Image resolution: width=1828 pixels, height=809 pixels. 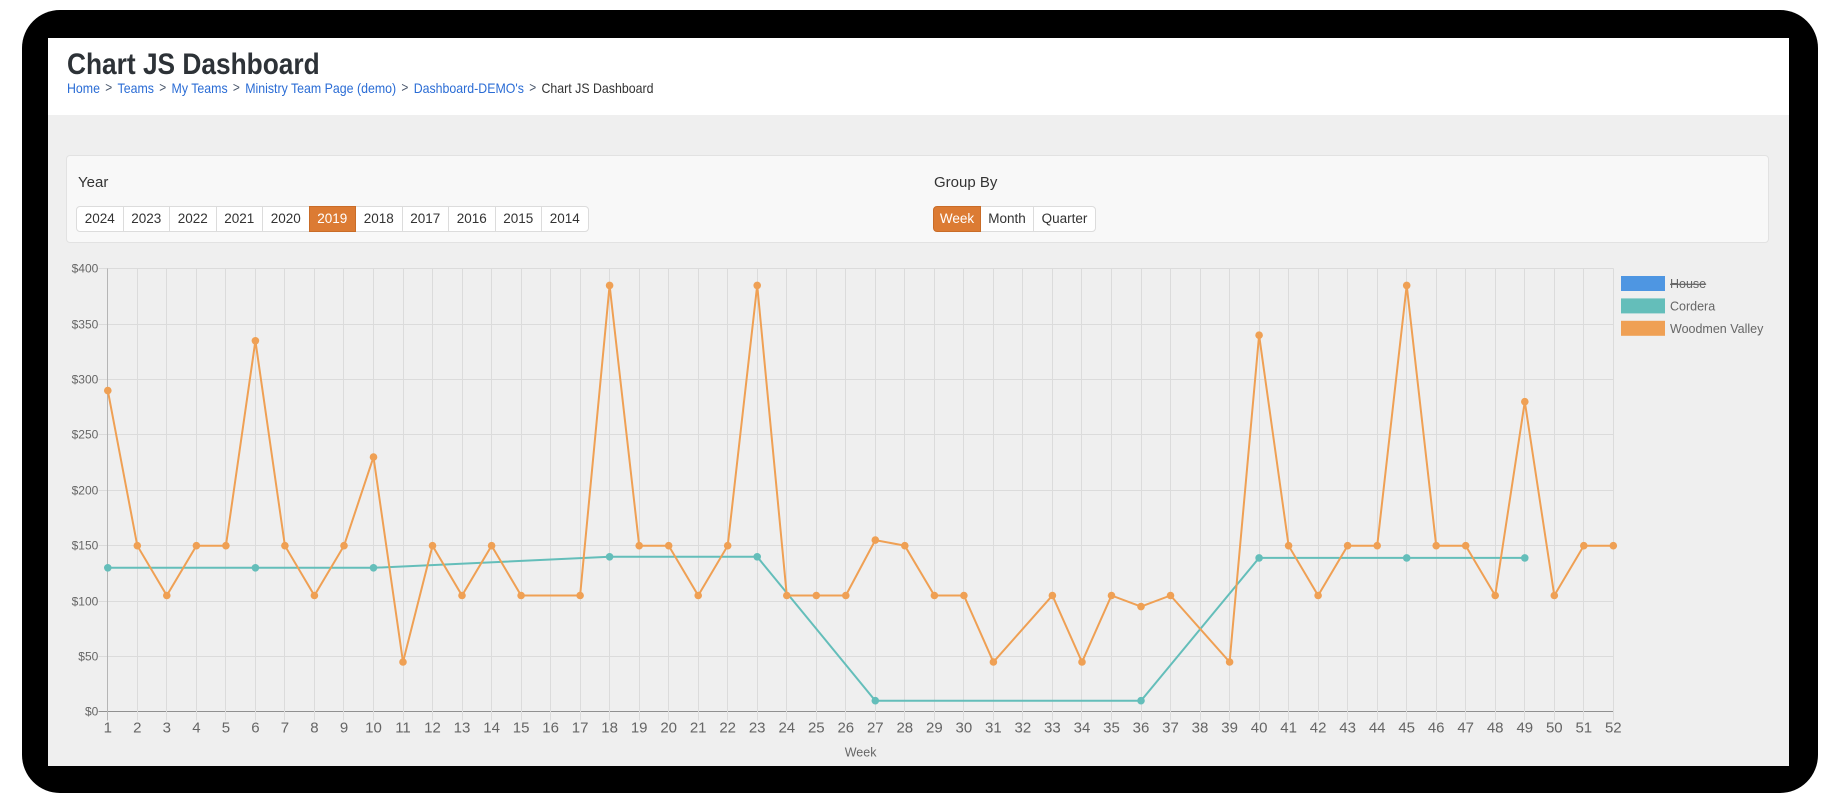 What do you see at coordinates (639, 728) in the screenshot?
I see `svg-text: 19` at bounding box center [639, 728].